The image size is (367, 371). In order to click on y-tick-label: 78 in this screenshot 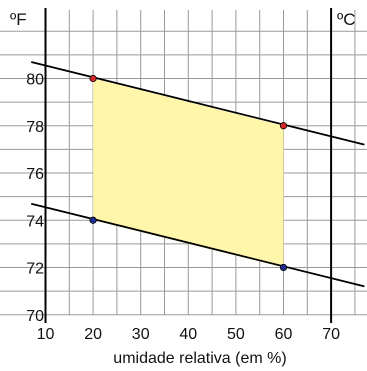, I will do `click(35, 127)`.